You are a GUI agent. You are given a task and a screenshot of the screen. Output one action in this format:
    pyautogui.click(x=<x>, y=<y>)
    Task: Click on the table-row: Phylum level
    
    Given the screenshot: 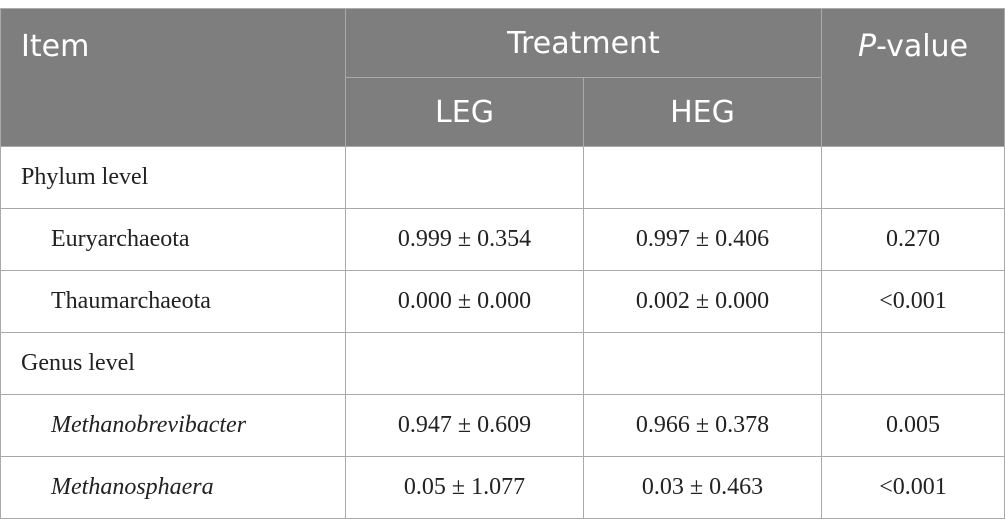 What is the action you would take?
    pyautogui.click(x=502, y=177)
    